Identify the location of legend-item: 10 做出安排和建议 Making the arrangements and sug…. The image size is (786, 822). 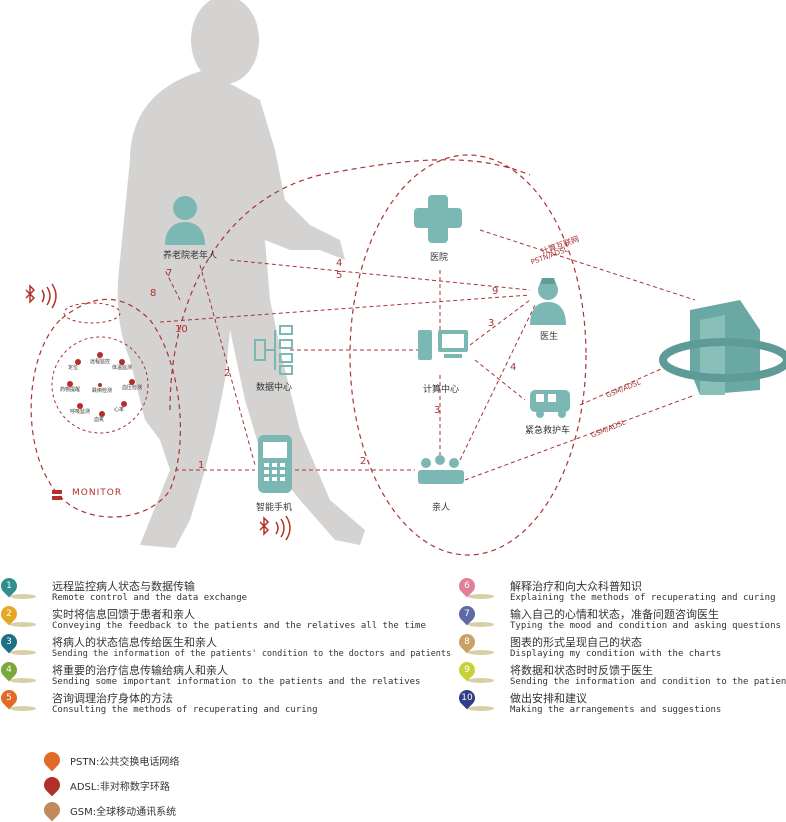
(620, 701).